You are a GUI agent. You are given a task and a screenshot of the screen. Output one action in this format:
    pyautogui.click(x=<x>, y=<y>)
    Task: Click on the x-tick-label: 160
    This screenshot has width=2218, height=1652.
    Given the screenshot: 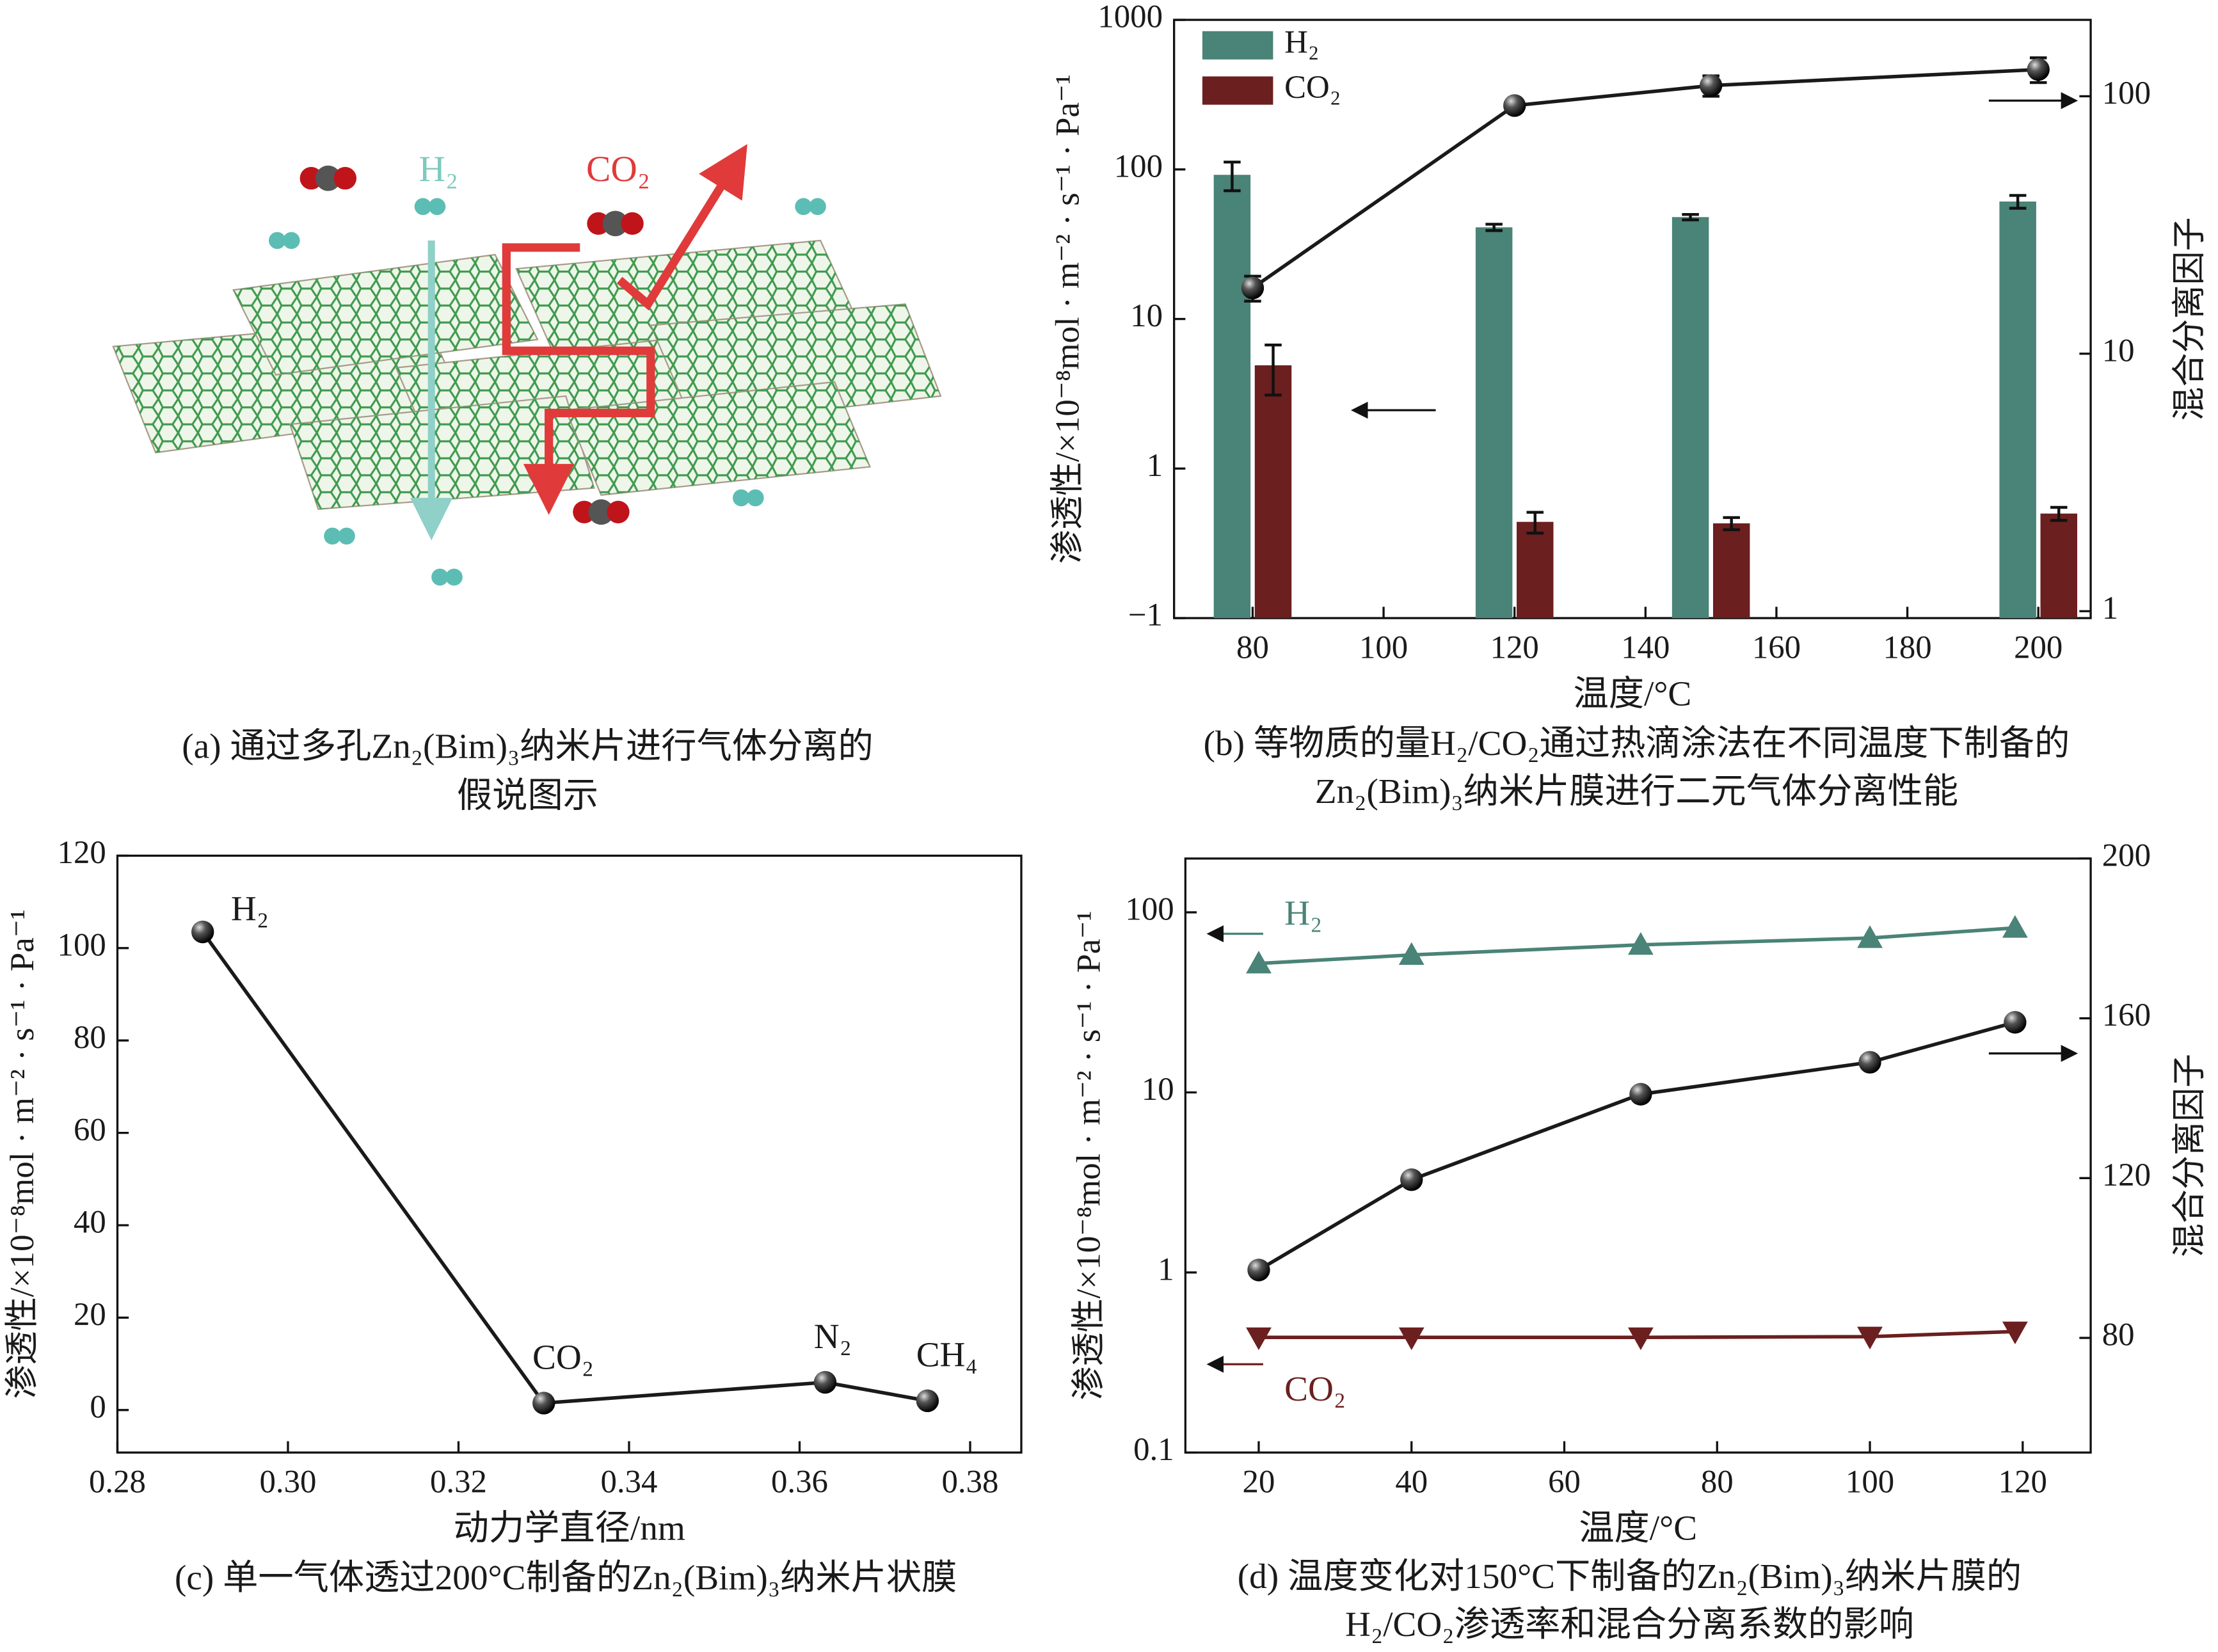 What is the action you would take?
    pyautogui.click(x=1776, y=647)
    